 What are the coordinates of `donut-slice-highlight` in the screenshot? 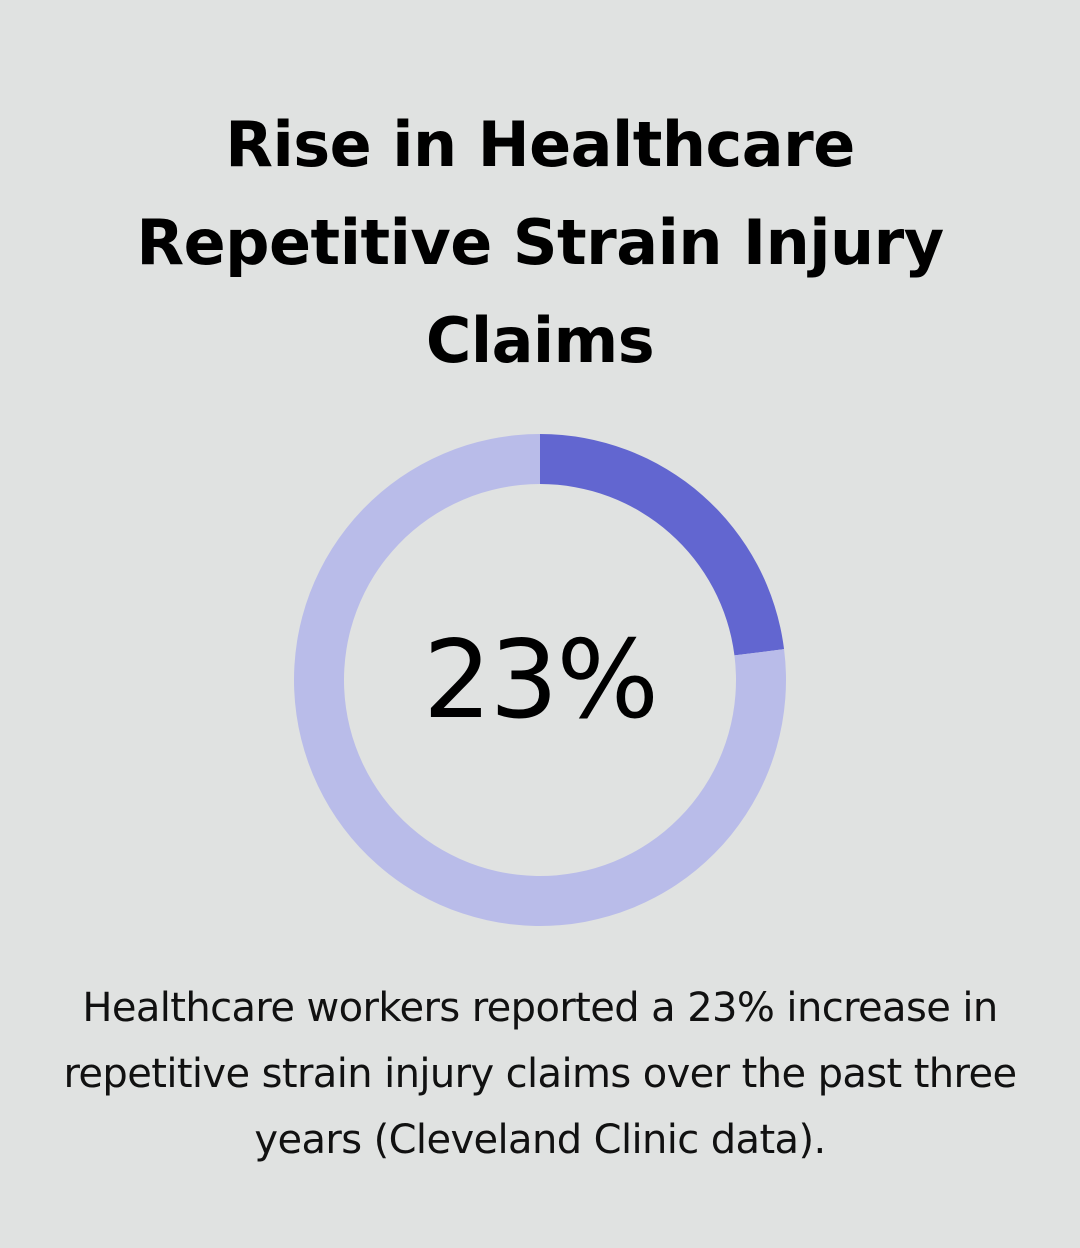 It's located at (662, 545).